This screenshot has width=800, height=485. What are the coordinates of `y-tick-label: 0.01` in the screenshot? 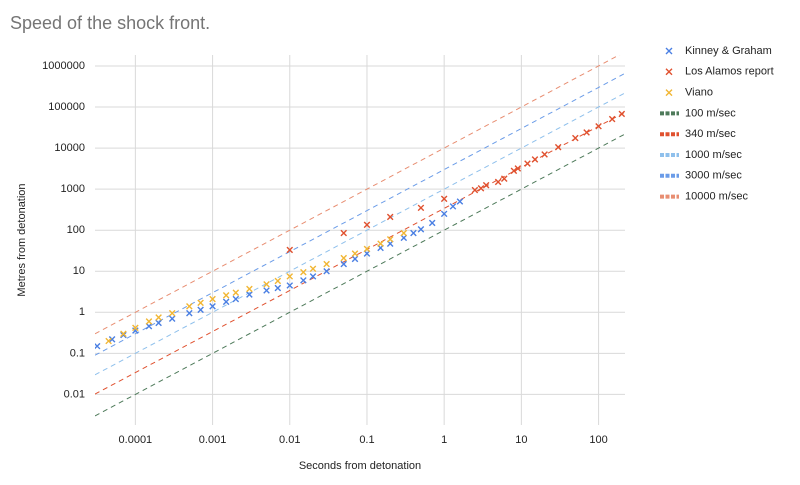 It's located at (74, 394).